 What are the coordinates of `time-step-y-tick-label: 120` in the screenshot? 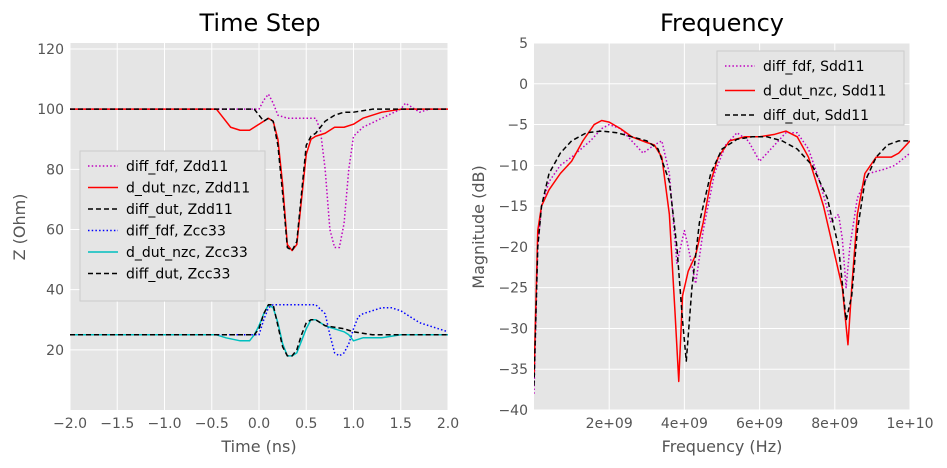 It's located at (50, 50).